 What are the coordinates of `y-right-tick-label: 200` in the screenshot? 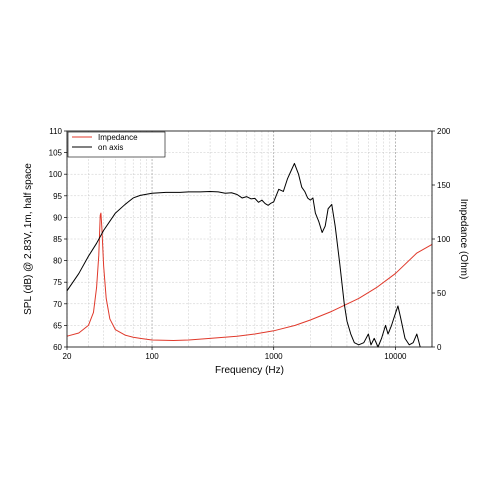 It's located at (444, 131).